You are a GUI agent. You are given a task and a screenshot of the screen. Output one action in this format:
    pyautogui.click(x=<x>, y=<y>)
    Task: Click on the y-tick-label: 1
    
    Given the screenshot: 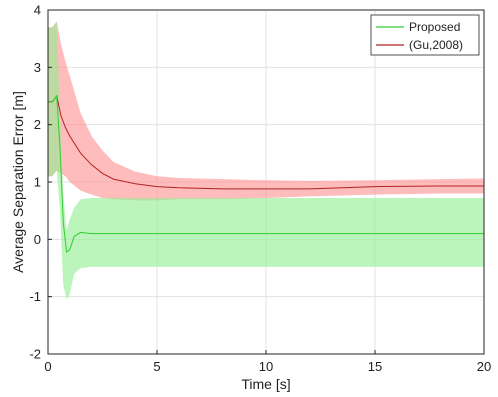 What is the action you would take?
    pyautogui.click(x=37, y=182)
    